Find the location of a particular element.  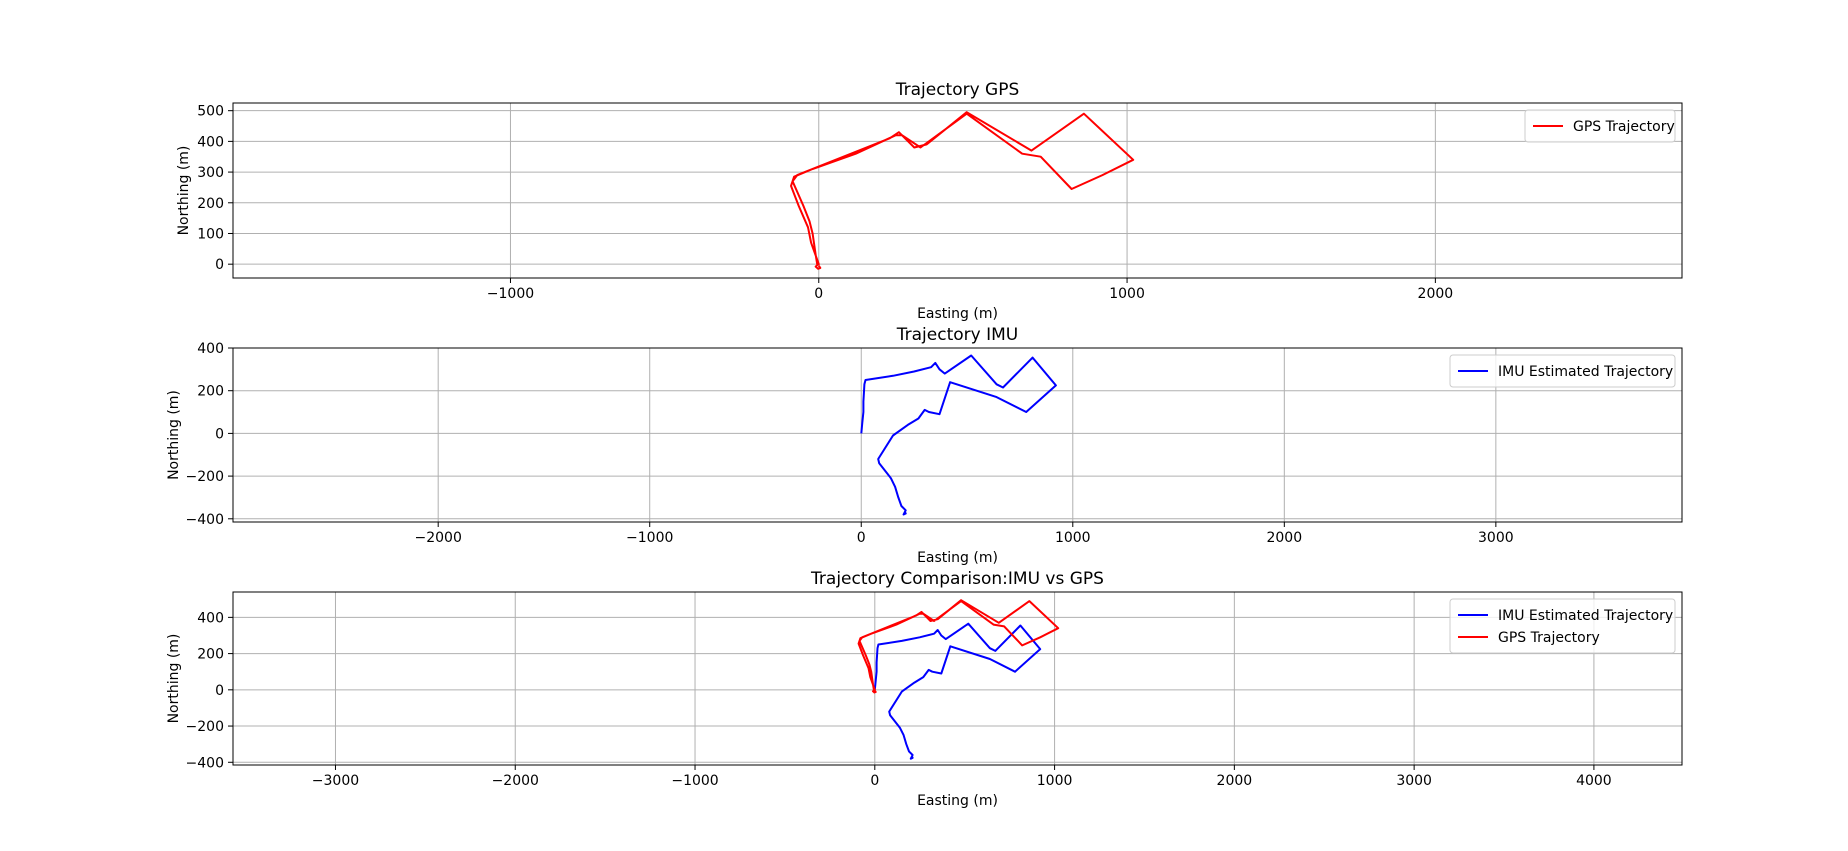

x-tick-label: −3000 is located at coordinates (335, 781).